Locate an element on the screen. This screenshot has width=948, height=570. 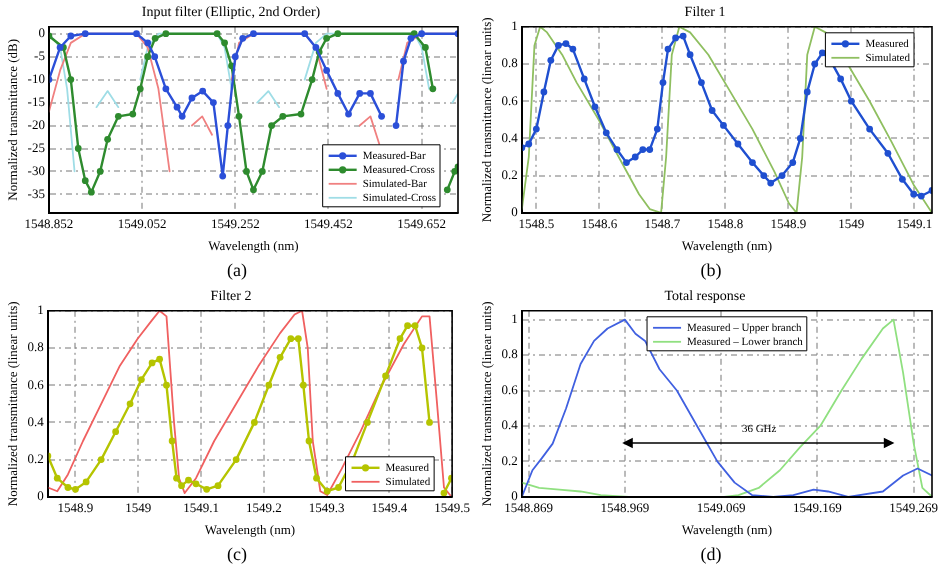
text: (c) is located at coordinates (237, 555).